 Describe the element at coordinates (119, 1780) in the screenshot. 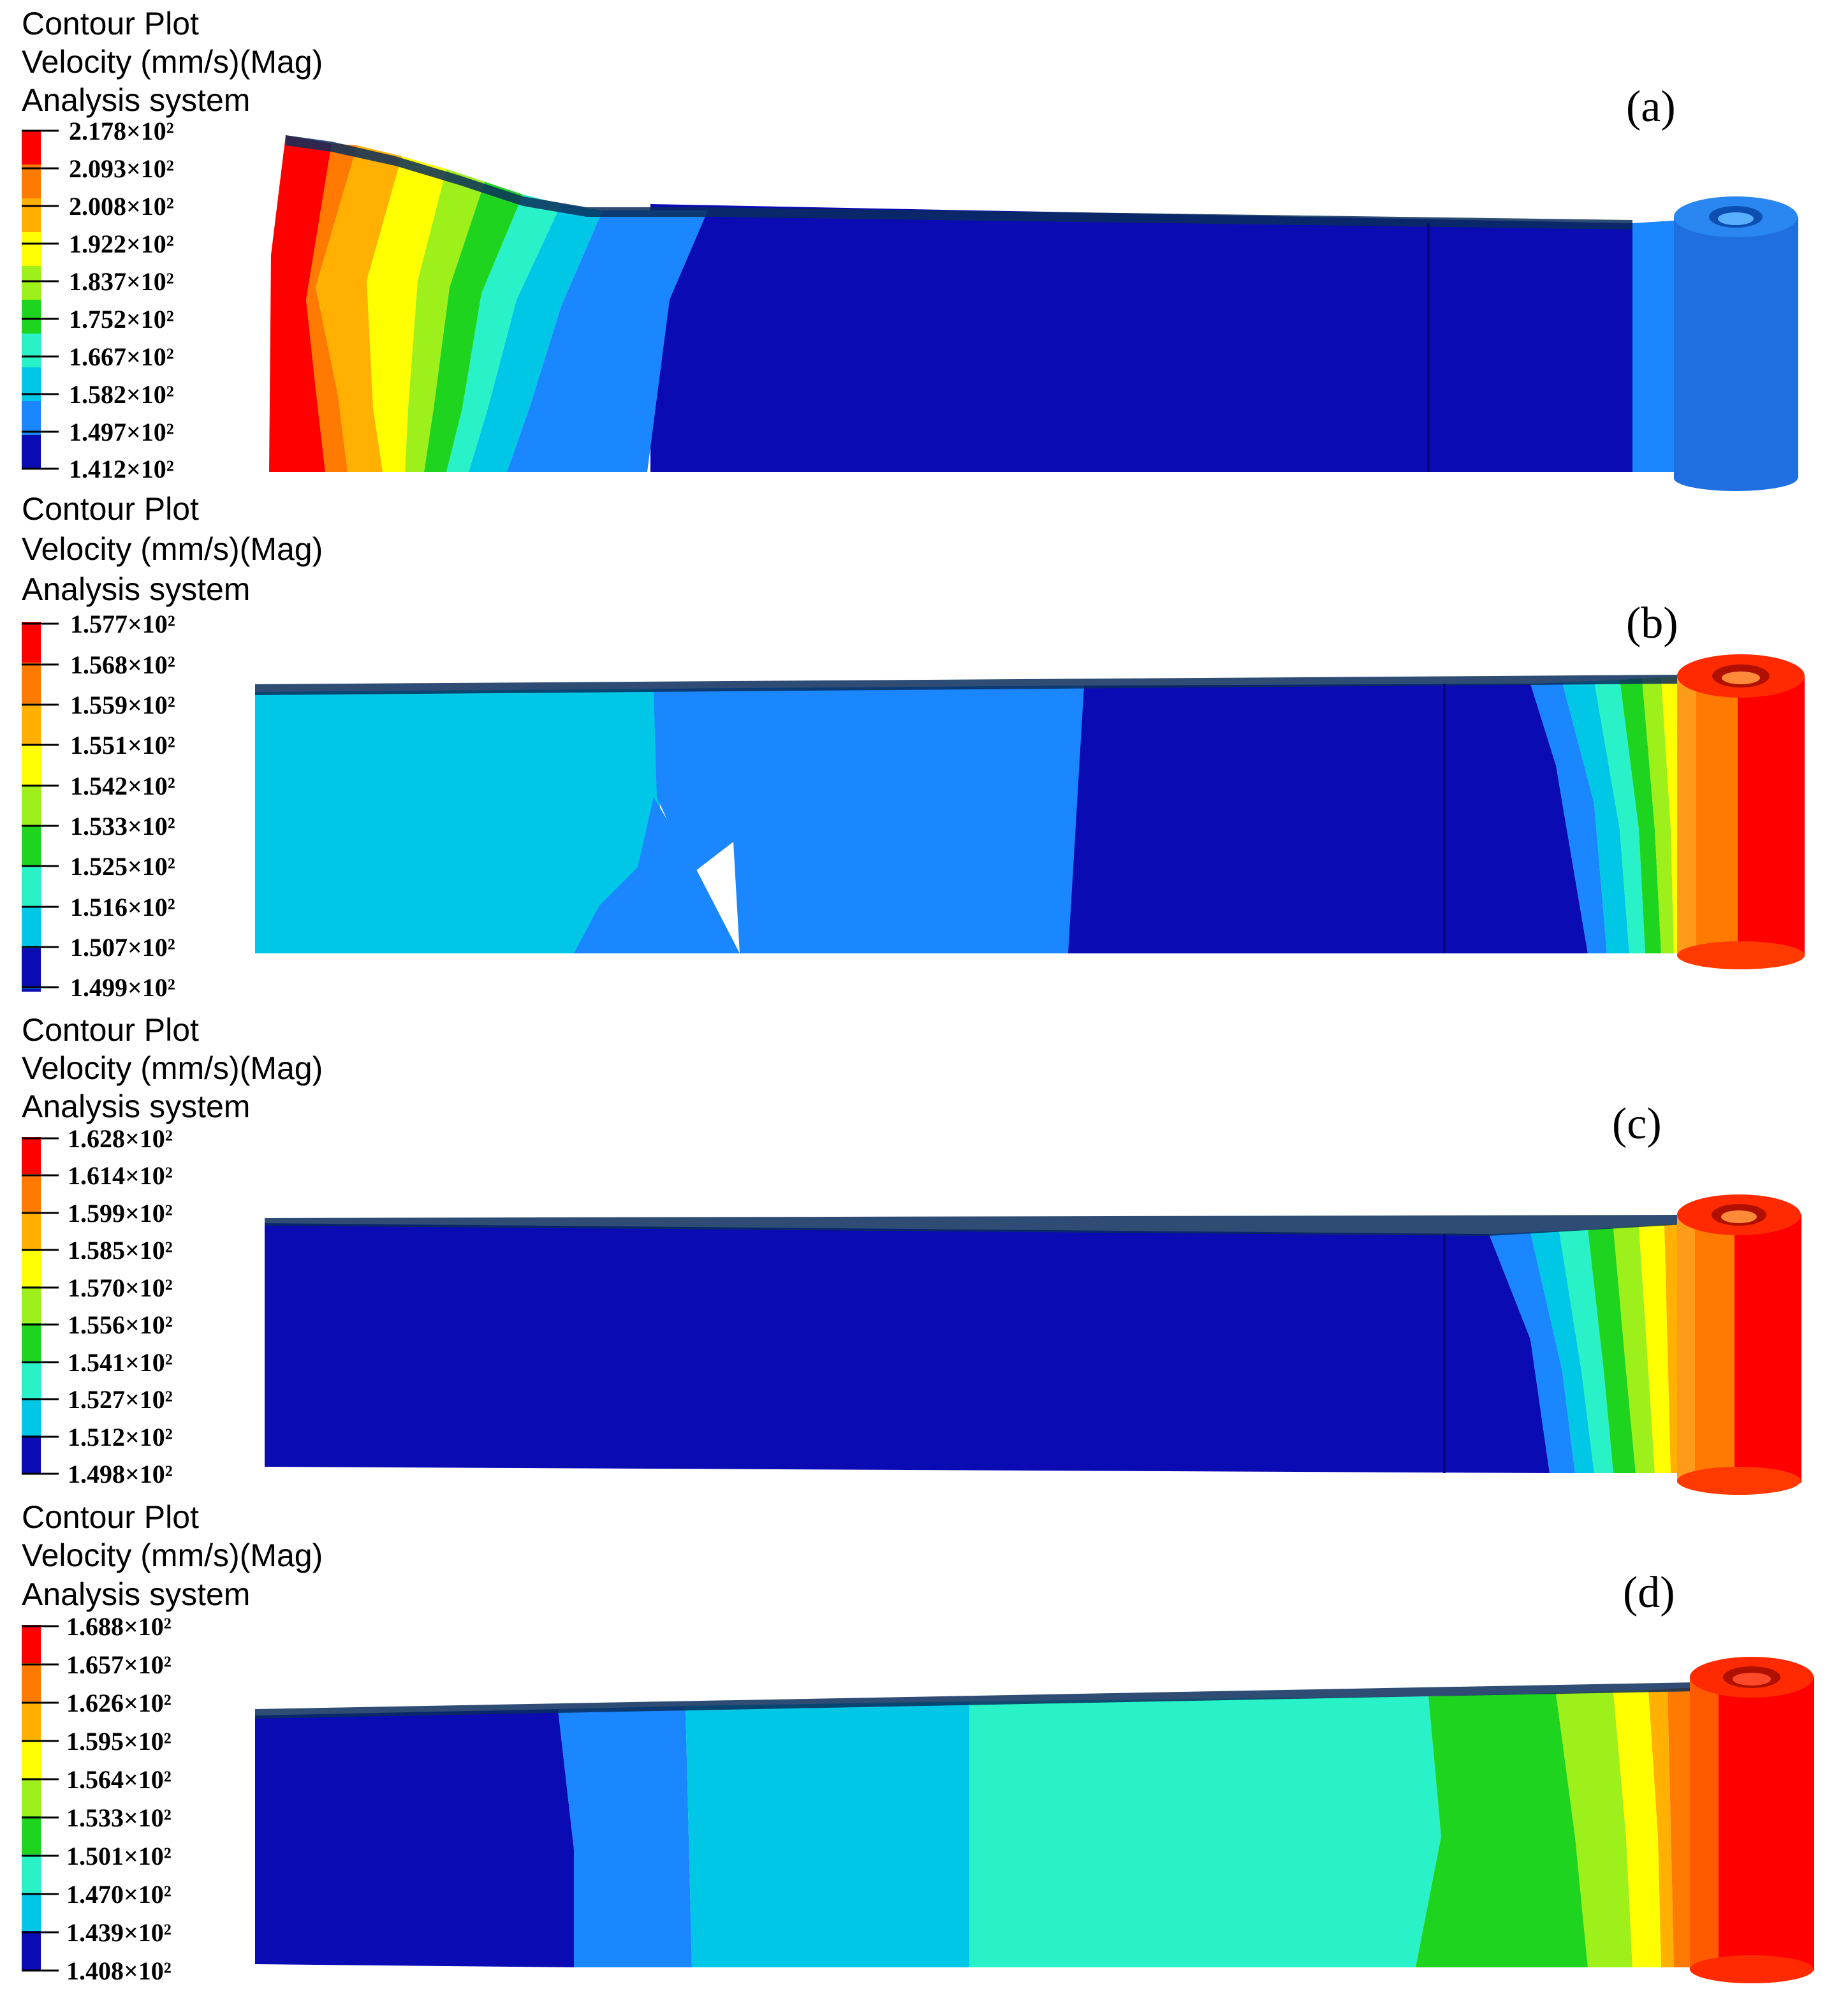

I see `legend-tick-label: 1.564×10²` at that location.